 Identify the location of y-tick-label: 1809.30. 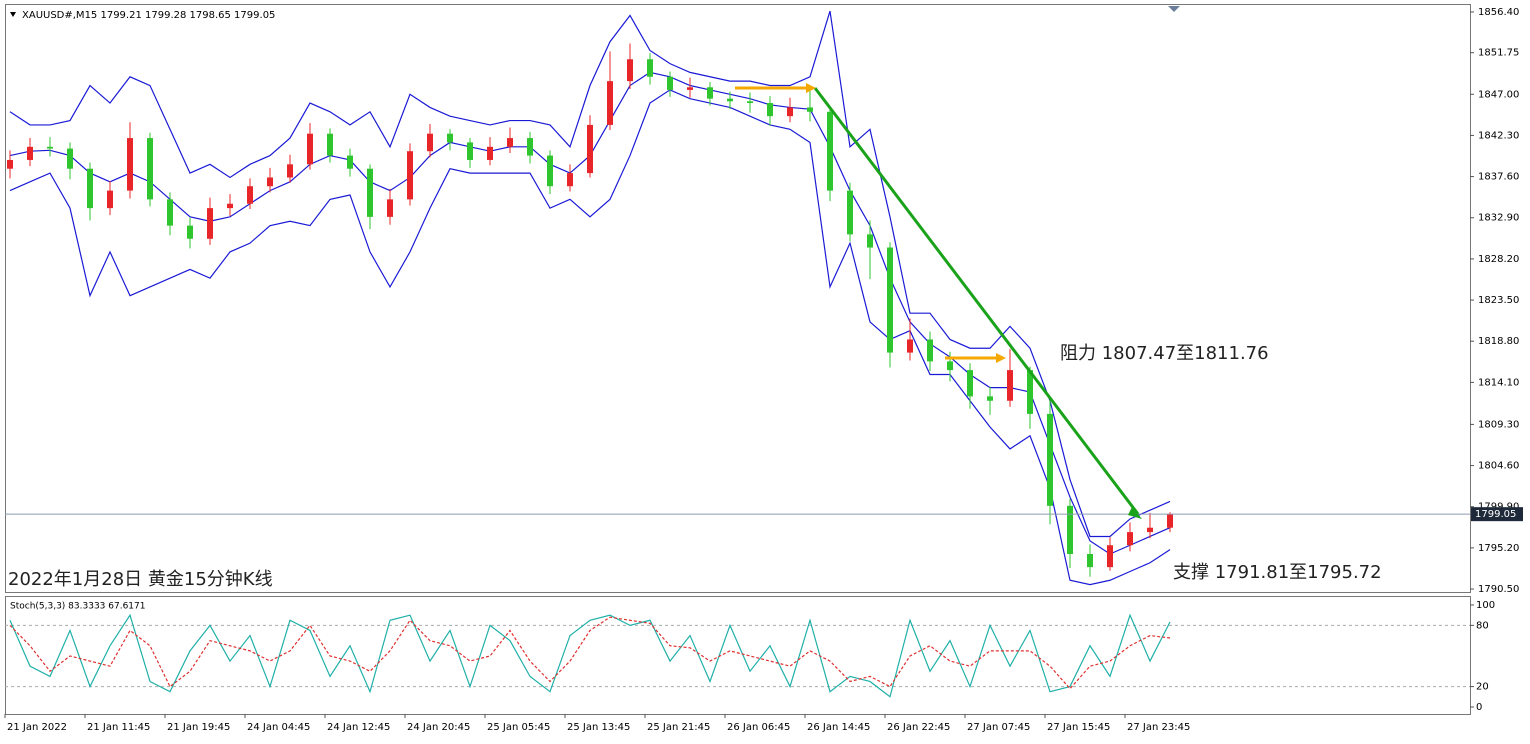
(1498, 424).